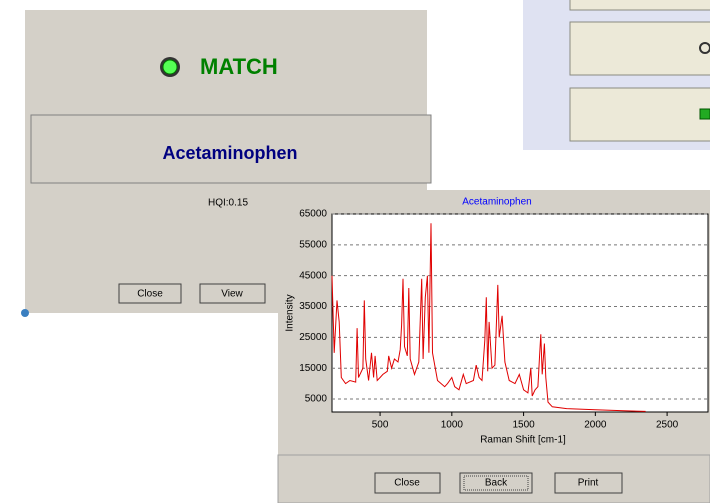 The height and width of the screenshot is (503, 710). What do you see at coordinates (497, 202) in the screenshot?
I see `chart-title: Acetaminophen` at bounding box center [497, 202].